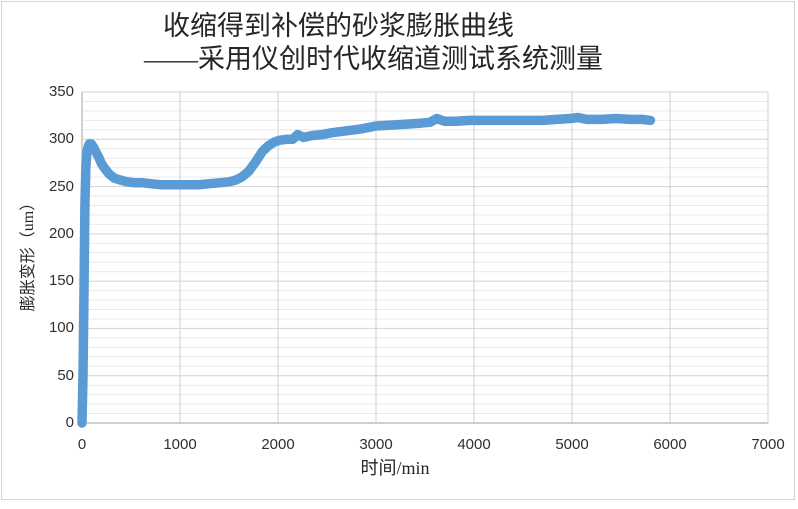 The width and height of the screenshot is (798, 509). I want to click on x-tick-label: 5000, so click(572, 444).